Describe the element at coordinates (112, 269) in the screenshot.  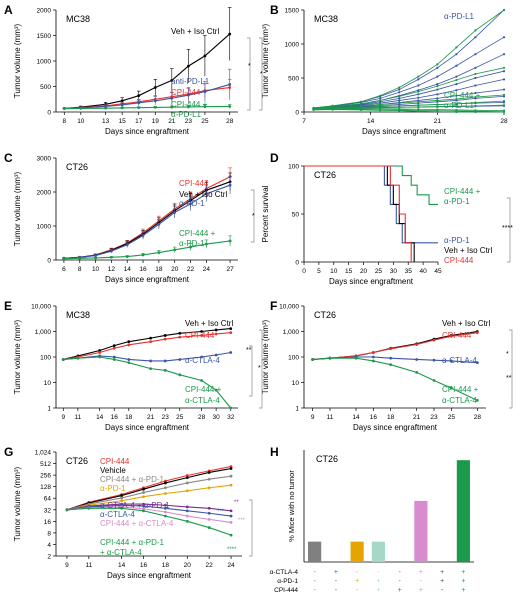
I see `panel-c-x-tick-label: 12` at that location.